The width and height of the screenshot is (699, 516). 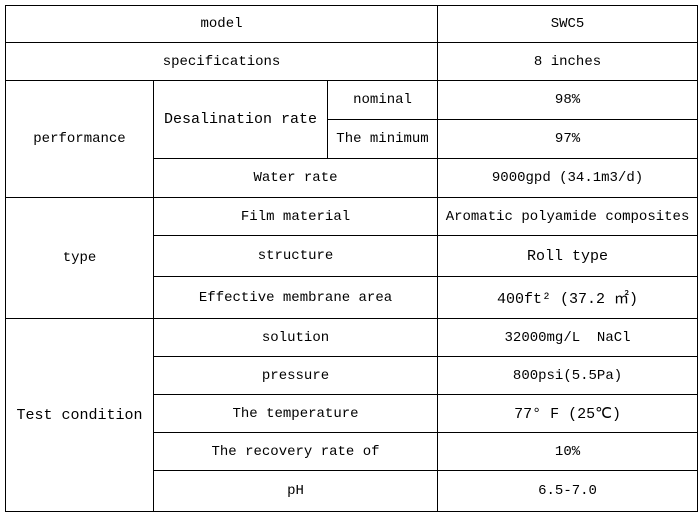 What do you see at coordinates (221, 61) in the screenshot?
I see `cell: specifications` at bounding box center [221, 61].